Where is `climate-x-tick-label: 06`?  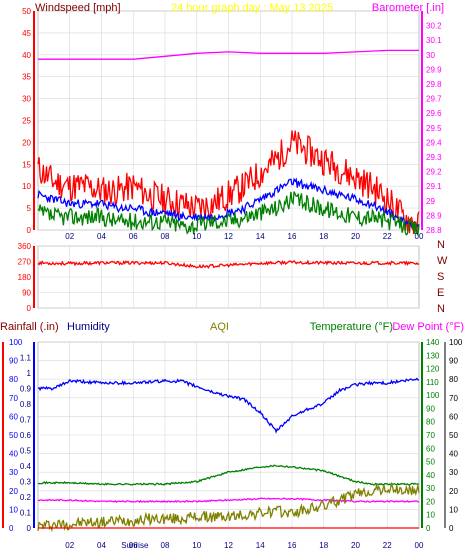 climate-x-tick-label: 06 is located at coordinates (133, 545).